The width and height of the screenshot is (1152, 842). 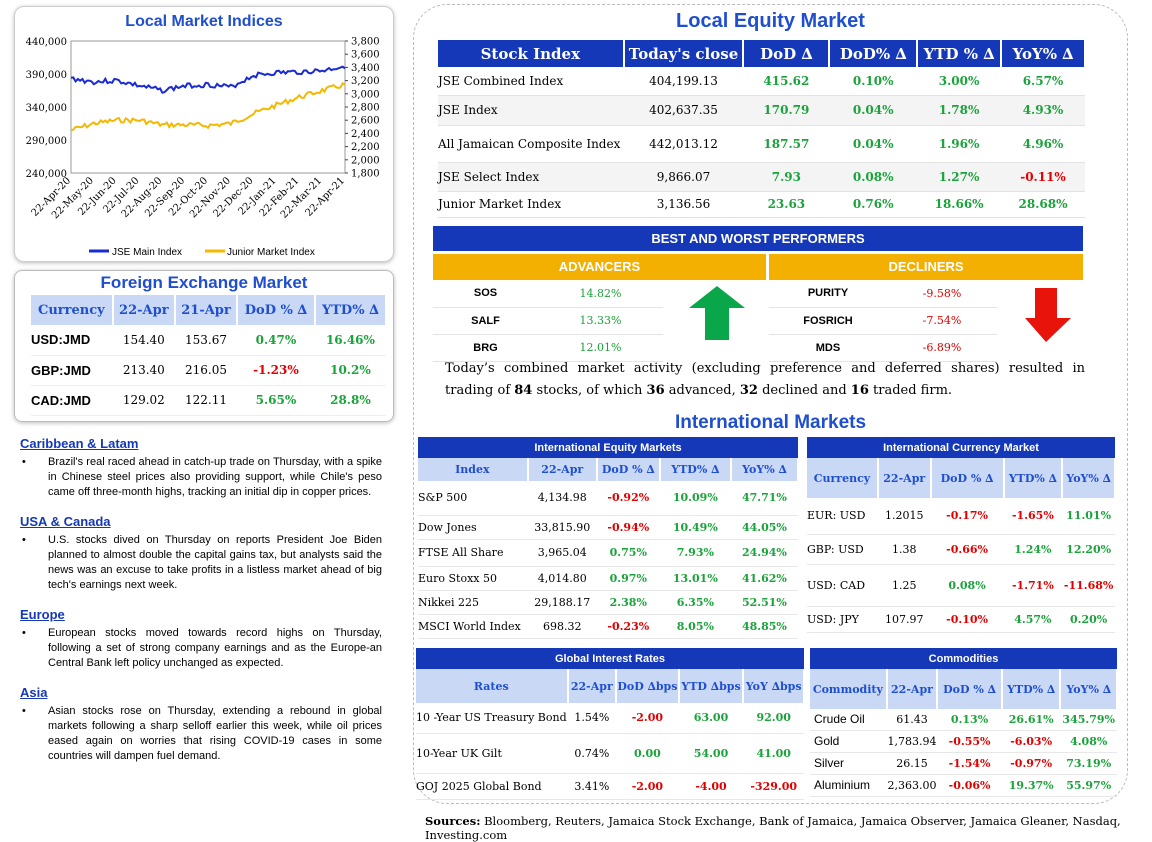 What do you see at coordinates (786, 204) in the screenshot?
I see `equity-cell: 23.63` at bounding box center [786, 204].